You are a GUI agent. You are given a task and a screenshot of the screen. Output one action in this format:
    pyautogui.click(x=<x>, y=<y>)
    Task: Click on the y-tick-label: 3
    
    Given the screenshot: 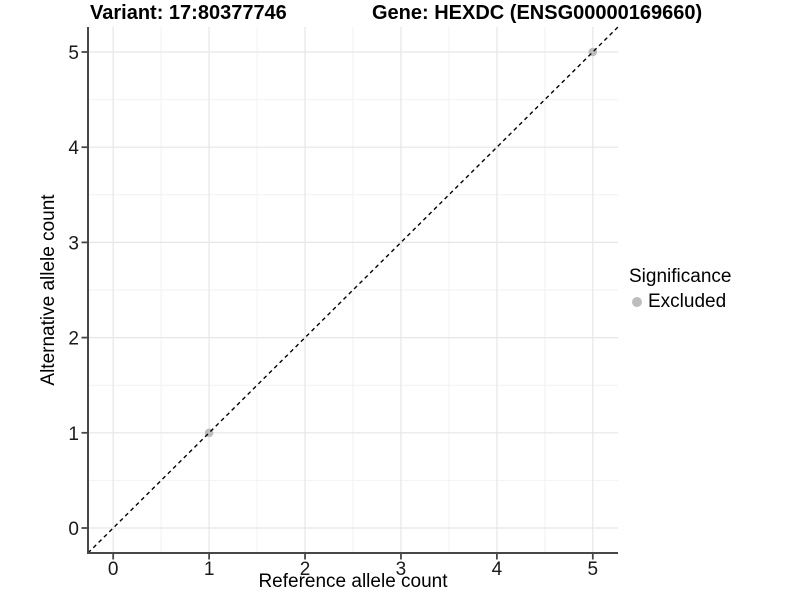 What is the action you would take?
    pyautogui.click(x=73, y=243)
    